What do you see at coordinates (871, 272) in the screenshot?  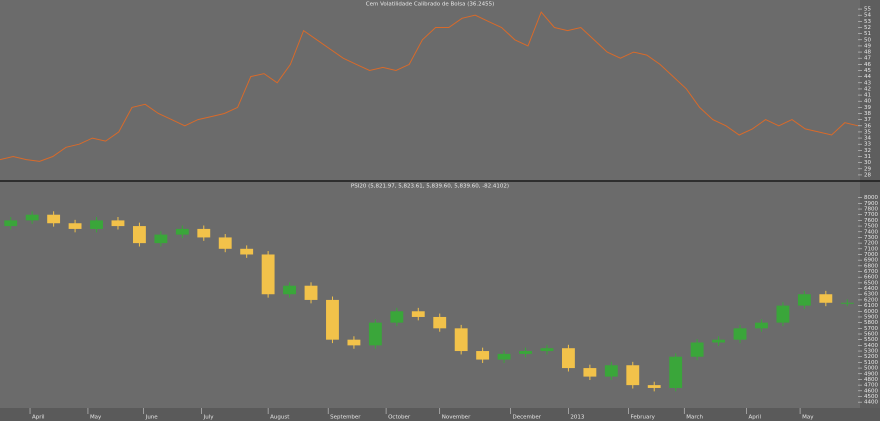 I see `y-tick-label: 6700` at bounding box center [871, 272].